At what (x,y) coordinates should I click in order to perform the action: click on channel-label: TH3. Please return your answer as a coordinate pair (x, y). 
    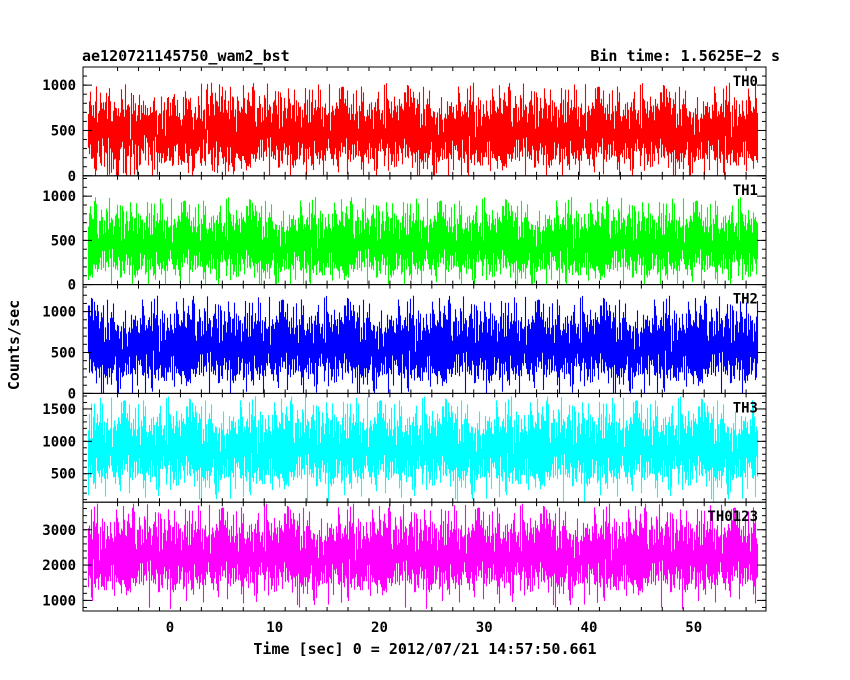
    Looking at the image, I should click on (745, 408).